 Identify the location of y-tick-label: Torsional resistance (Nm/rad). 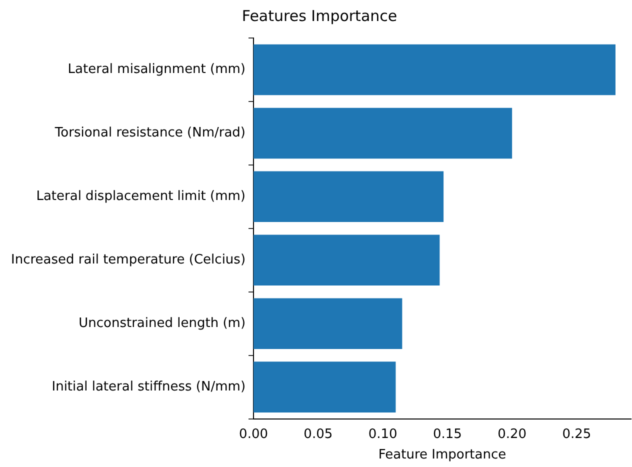
(150, 133).